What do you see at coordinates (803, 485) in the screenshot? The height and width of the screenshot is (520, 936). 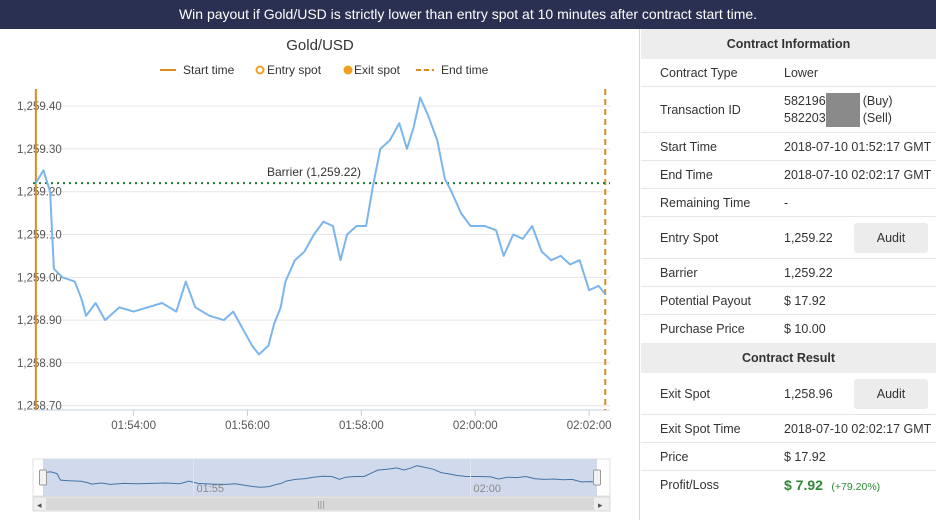 I see `profit-loss-value: $ 7.92` at bounding box center [803, 485].